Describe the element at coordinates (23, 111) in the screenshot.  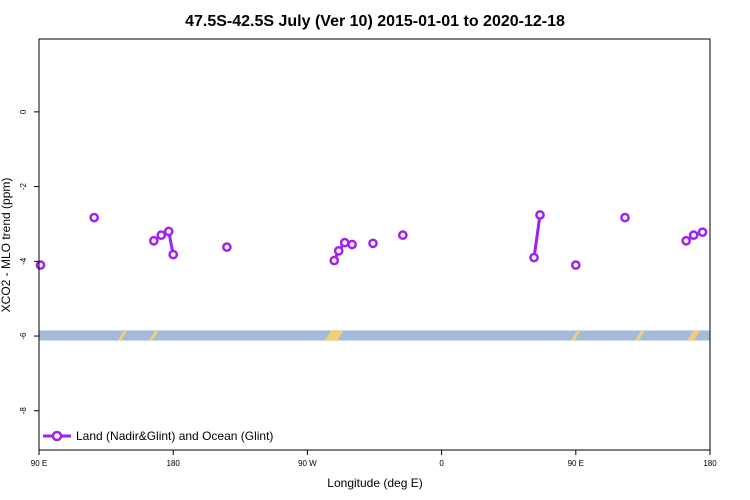
I see `y-tick-label: 0` at that location.